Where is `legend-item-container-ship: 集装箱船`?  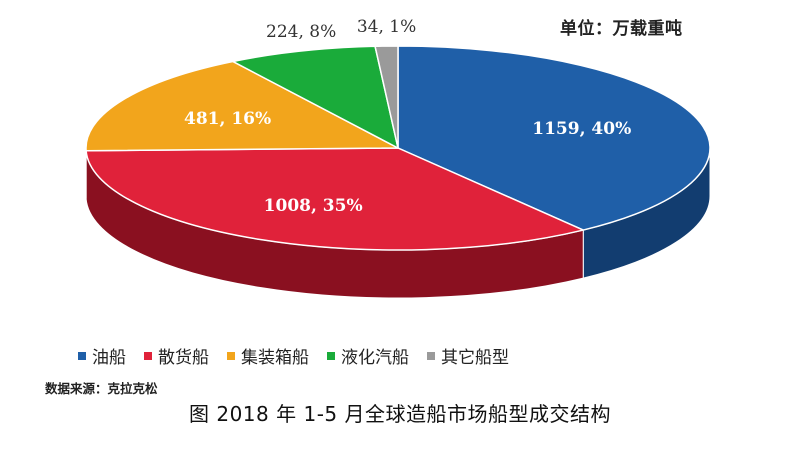 legend-item-container-ship: 集装箱船 is located at coordinates (268, 355).